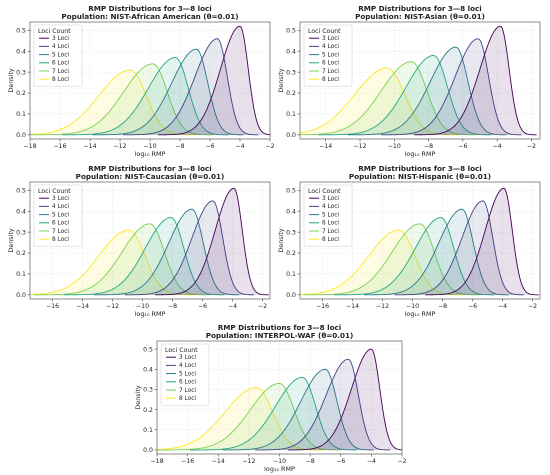  What do you see at coordinates (60, 39) in the screenshot?
I see `legend-entry: 3 Loci` at bounding box center [60, 39].